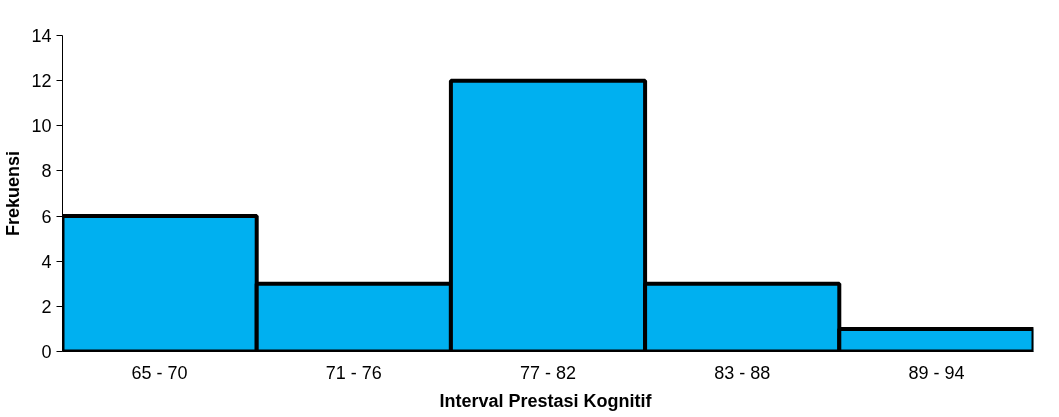 The width and height of the screenshot is (1059, 417). What do you see at coordinates (46, 171) in the screenshot?
I see `y-tick-label: 8` at bounding box center [46, 171].